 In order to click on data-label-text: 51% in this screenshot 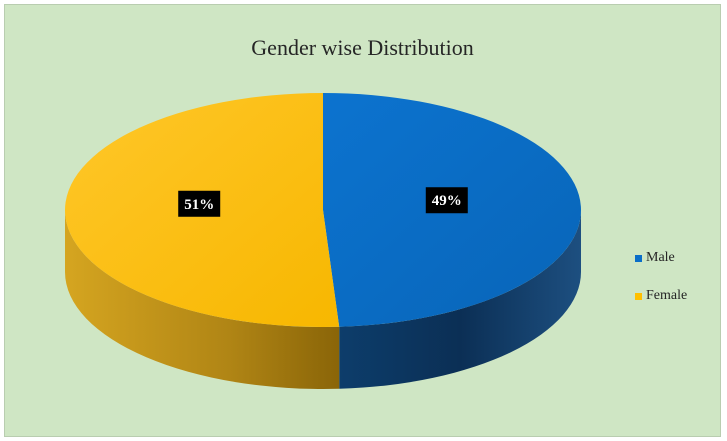, I will do `click(199, 205)`.